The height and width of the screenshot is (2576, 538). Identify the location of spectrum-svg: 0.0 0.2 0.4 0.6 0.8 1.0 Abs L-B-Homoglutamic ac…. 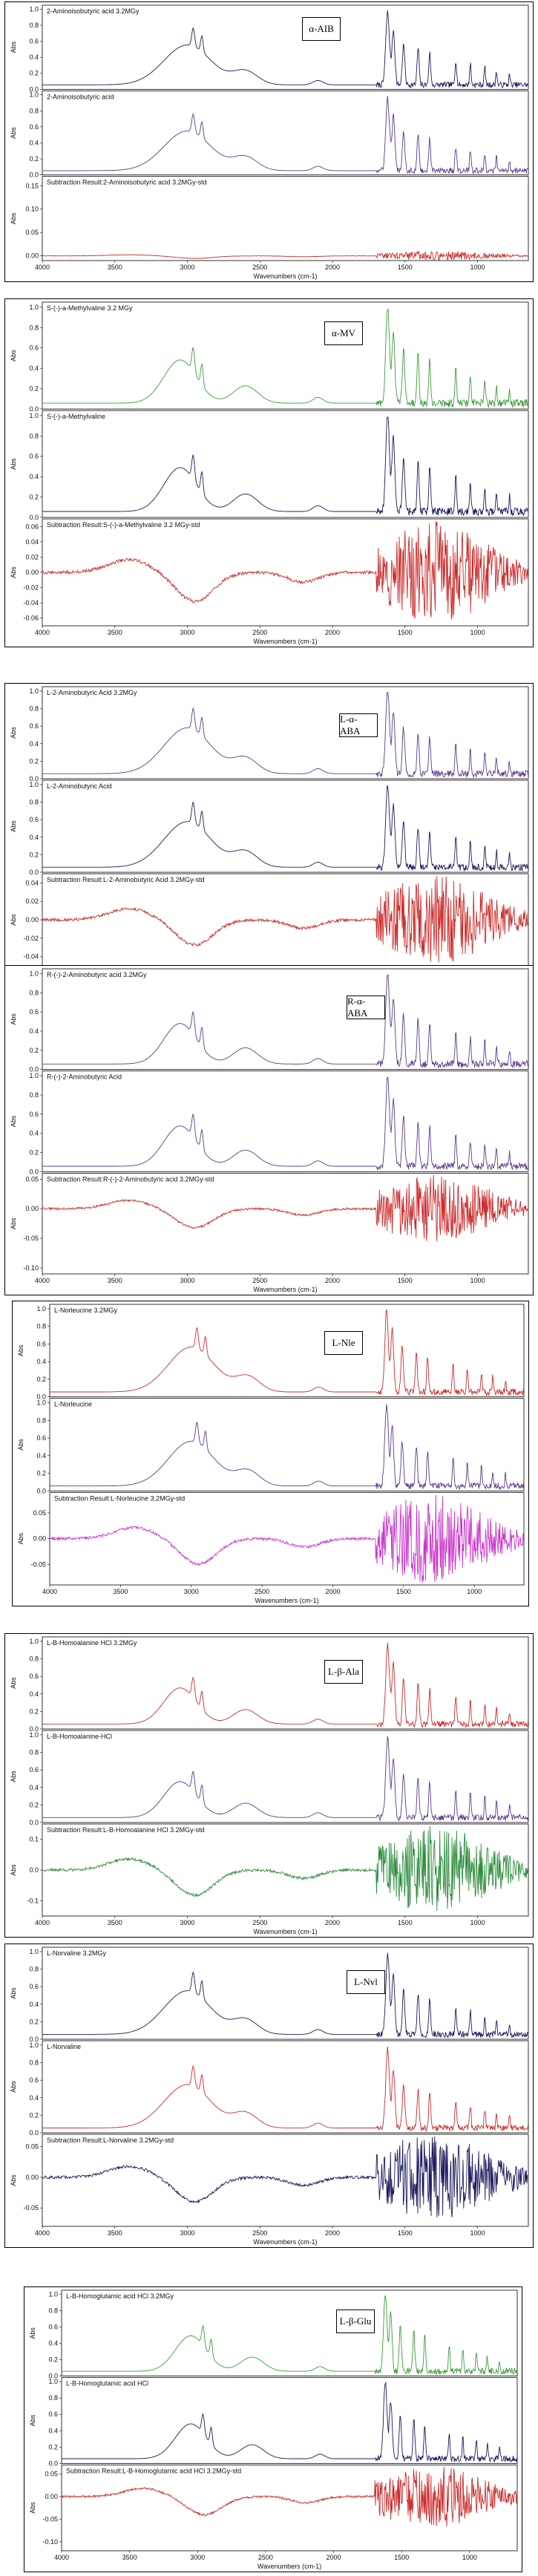
(273, 2429).